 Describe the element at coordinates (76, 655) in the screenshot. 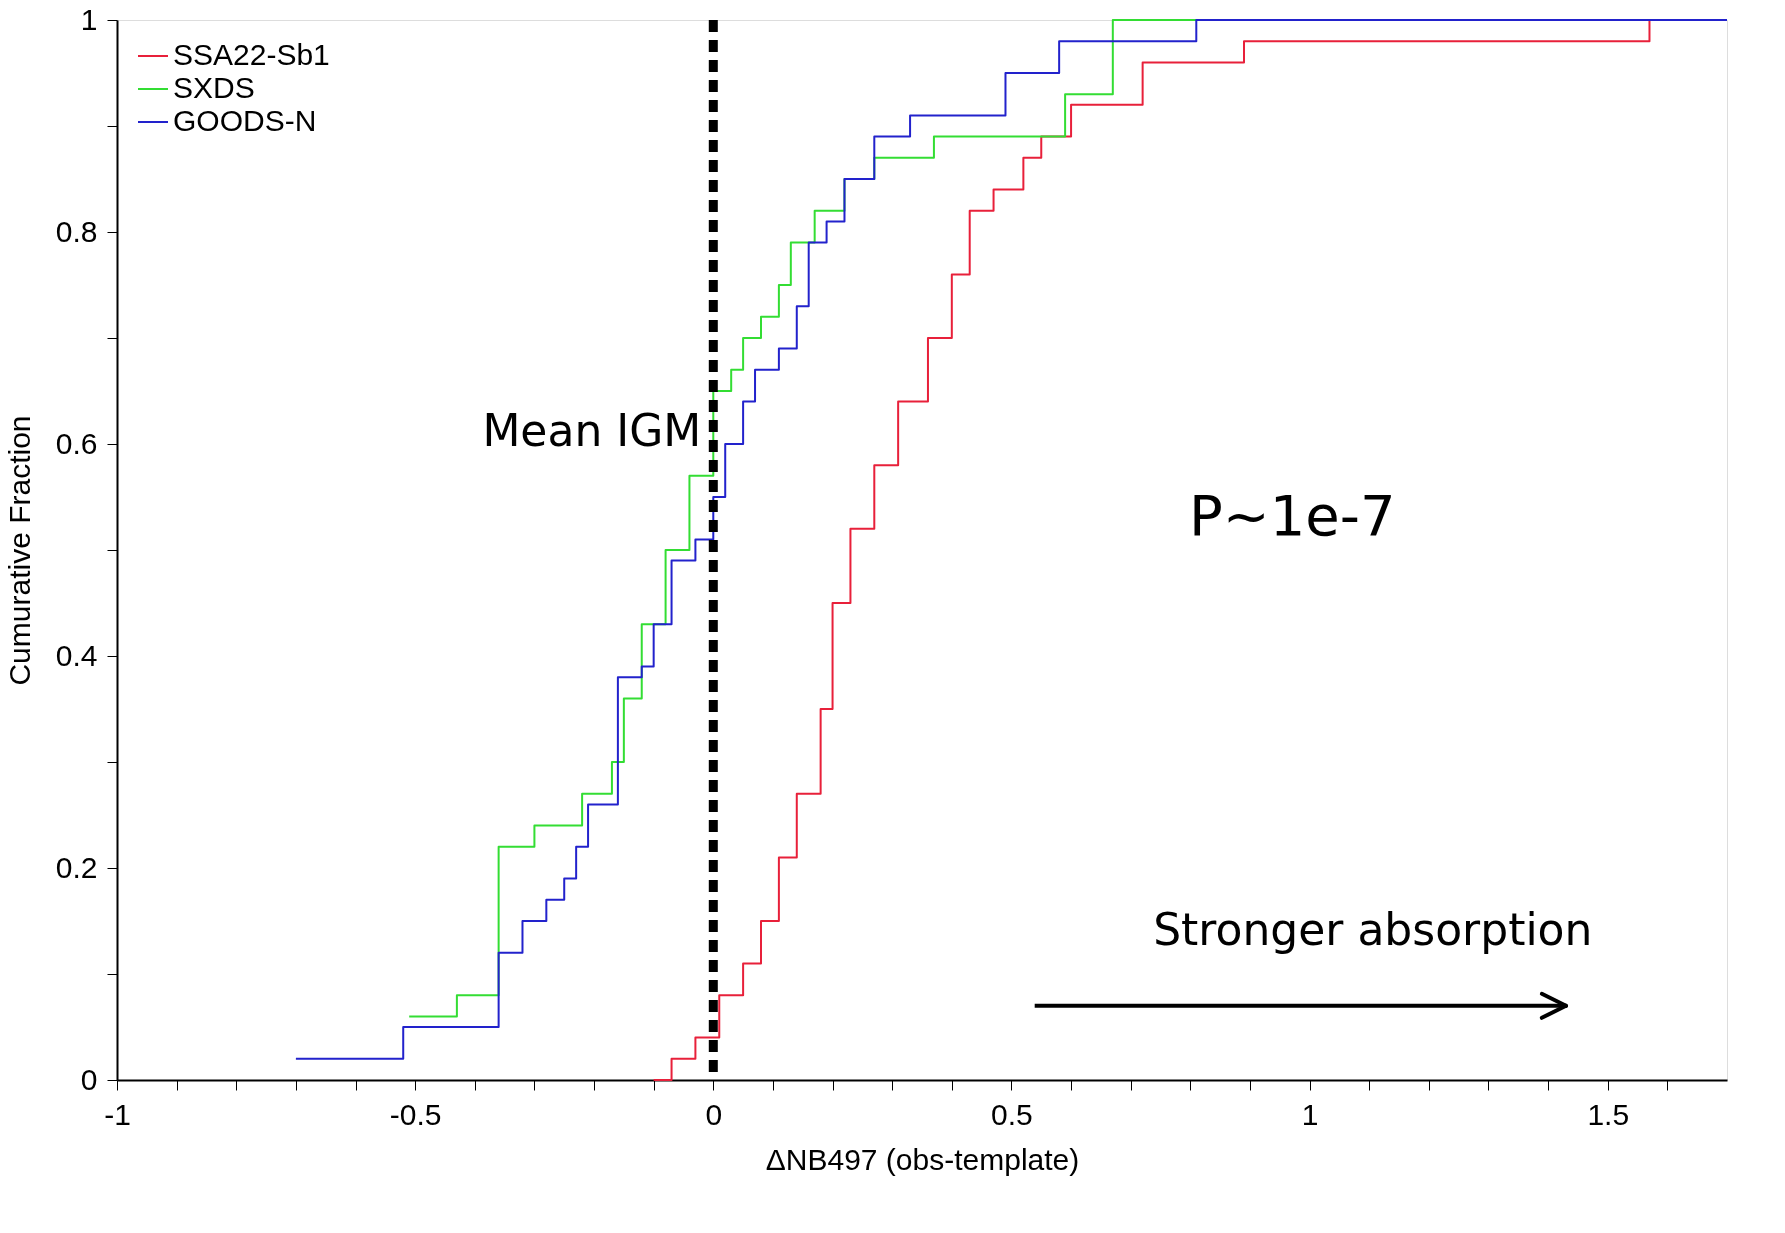

I see `y-tick-label: 0.4` at that location.